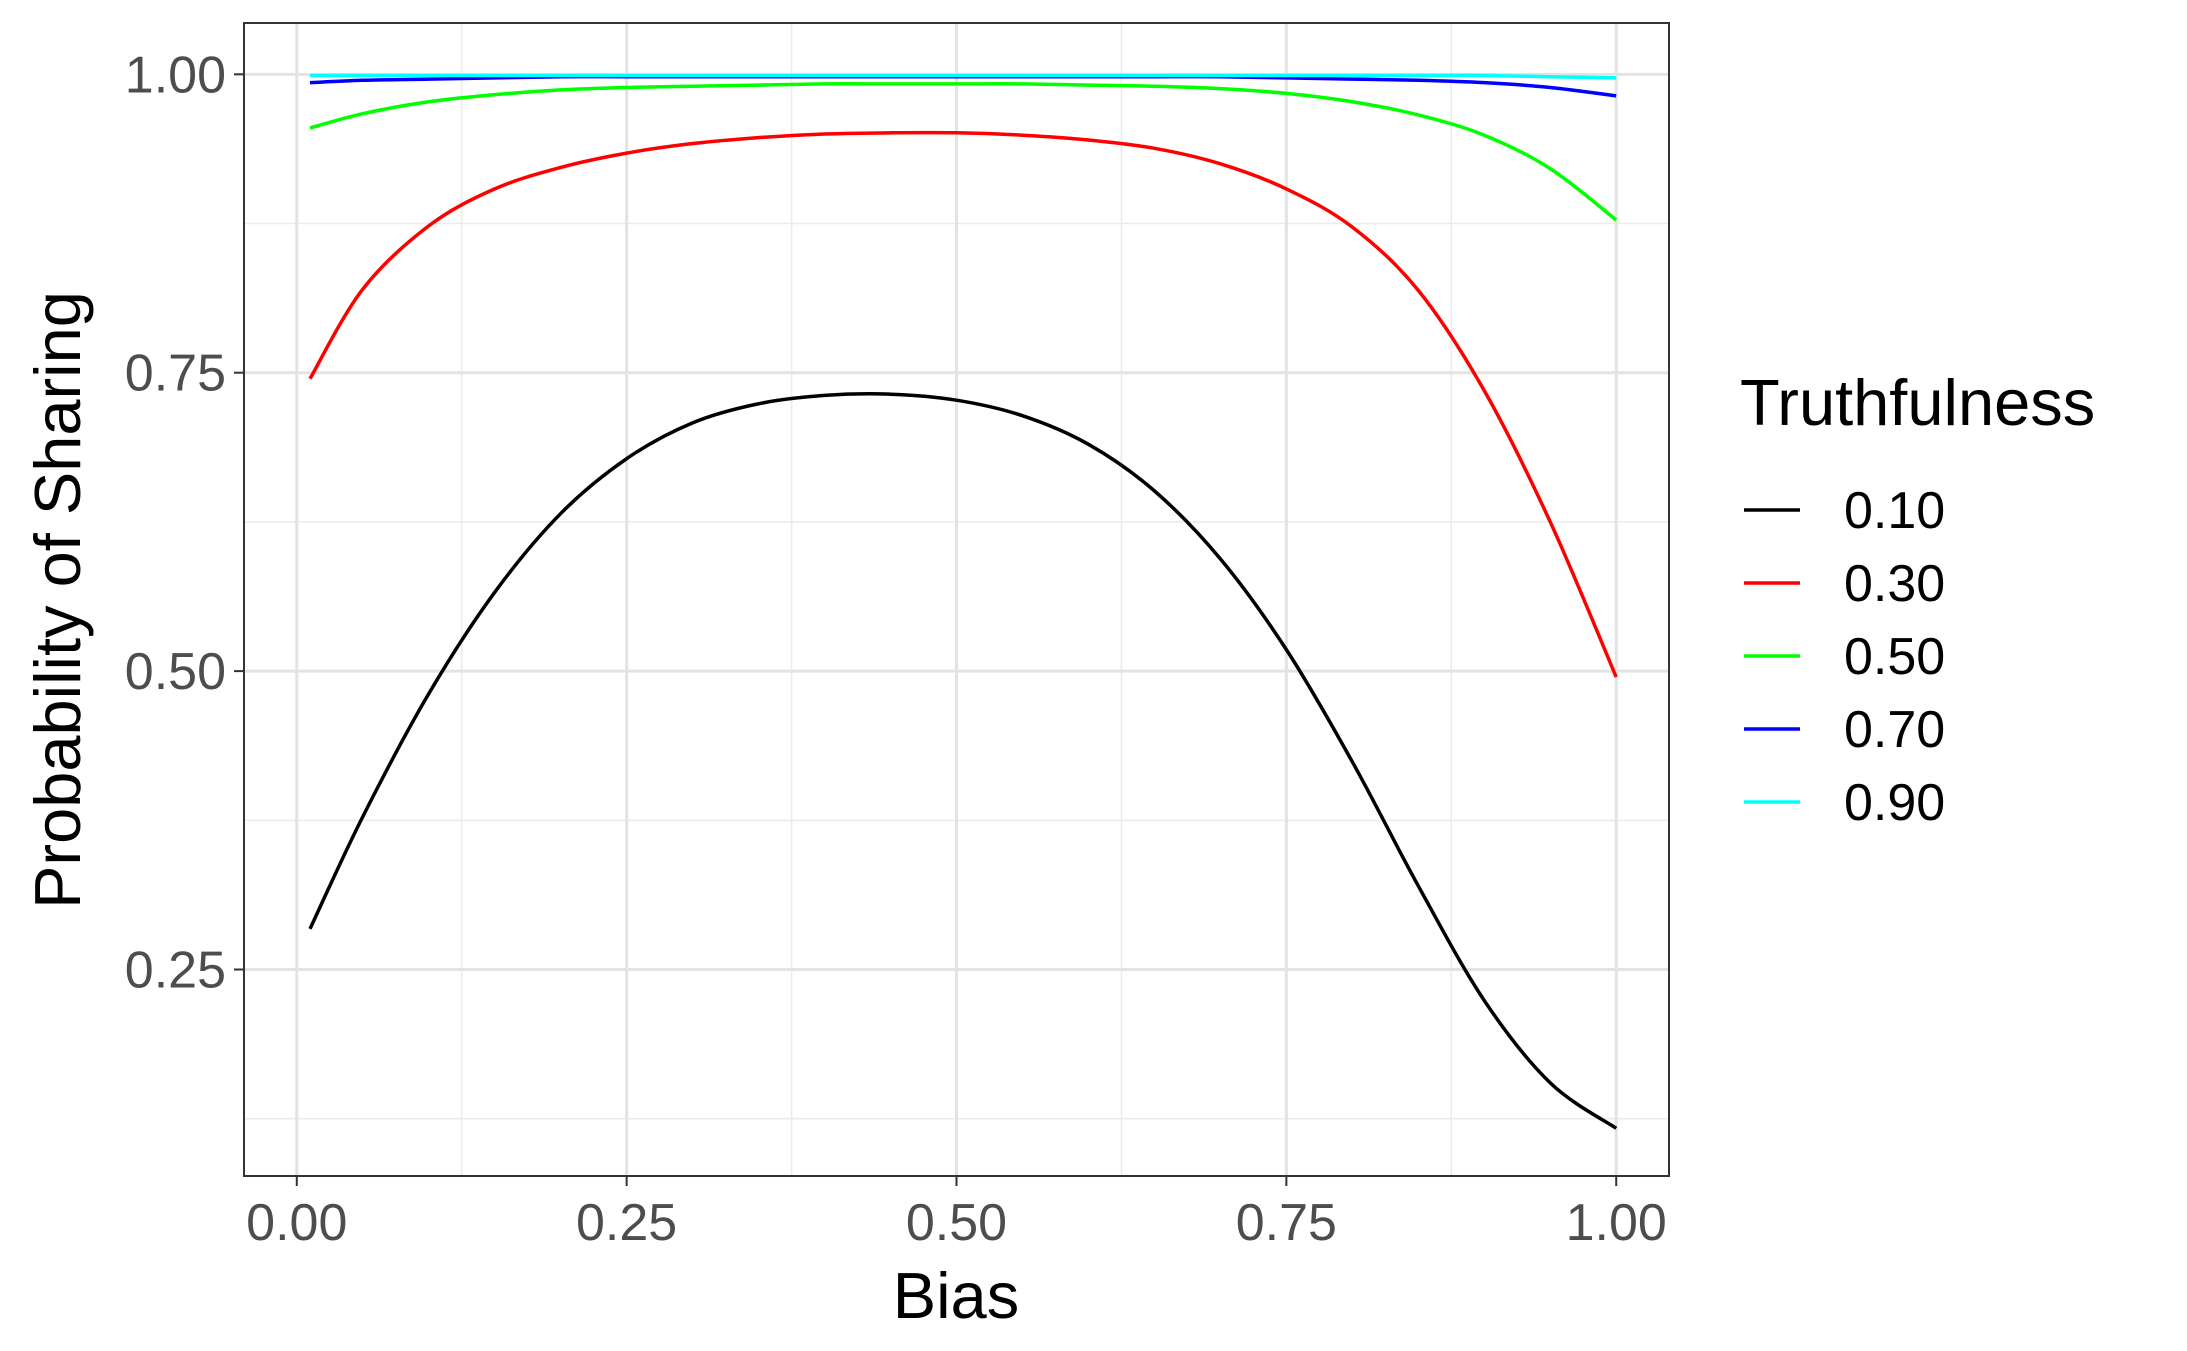 The width and height of the screenshot is (2187, 1351). Describe the element at coordinates (175, 971) in the screenshot. I see `y-tick-label: 0.25` at that location.